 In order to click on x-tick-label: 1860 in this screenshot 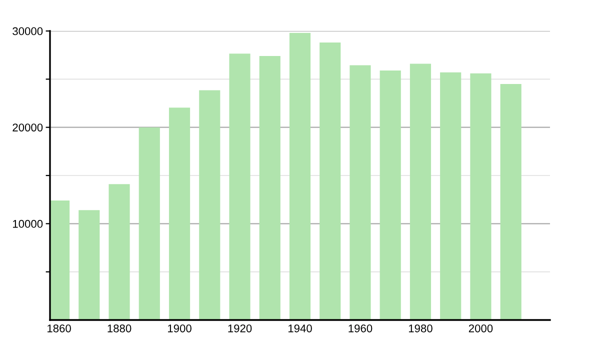, I will do `click(59, 328)`.